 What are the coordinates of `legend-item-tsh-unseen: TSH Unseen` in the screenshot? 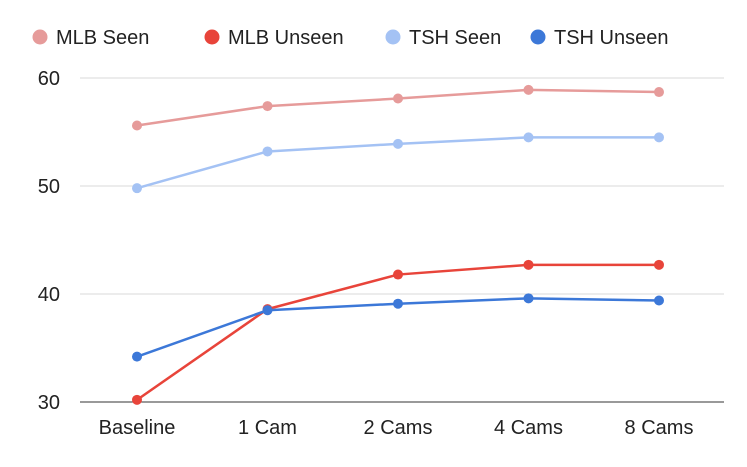 It's located at (599, 38).